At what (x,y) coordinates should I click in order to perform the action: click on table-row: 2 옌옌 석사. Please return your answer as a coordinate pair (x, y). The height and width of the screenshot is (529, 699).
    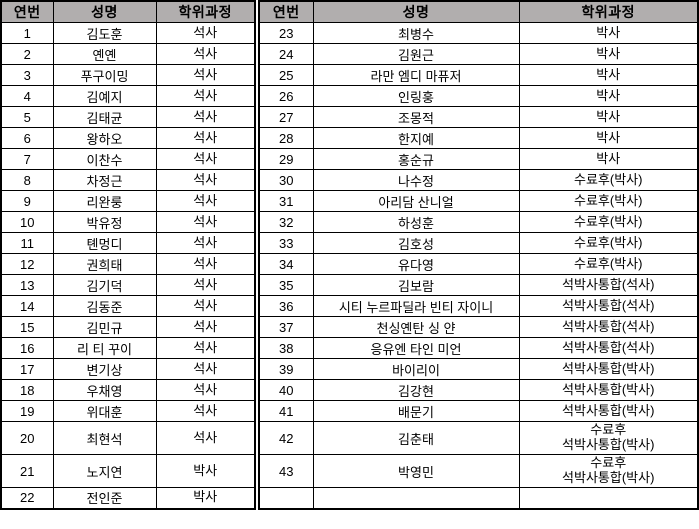
    Looking at the image, I should click on (128, 54).